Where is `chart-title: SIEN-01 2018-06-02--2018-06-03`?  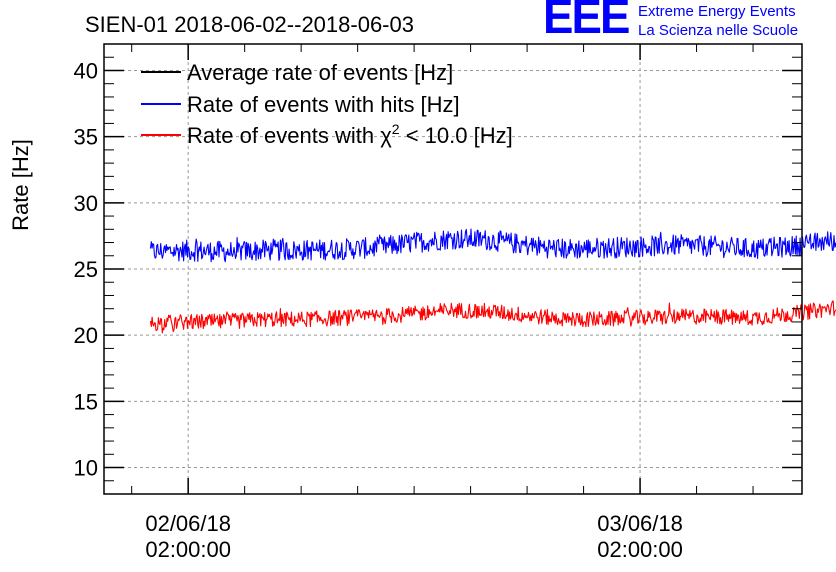 chart-title: SIEN-01 2018-06-02--2018-06-03 is located at coordinates (249, 24).